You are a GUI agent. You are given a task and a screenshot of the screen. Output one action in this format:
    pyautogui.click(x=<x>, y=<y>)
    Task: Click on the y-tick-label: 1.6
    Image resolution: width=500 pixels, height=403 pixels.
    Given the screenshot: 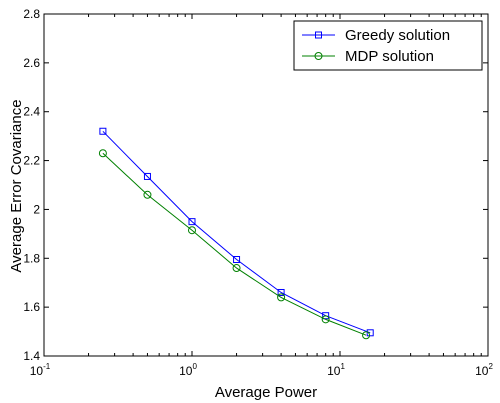 What is the action you would take?
    pyautogui.click(x=31, y=307)
    